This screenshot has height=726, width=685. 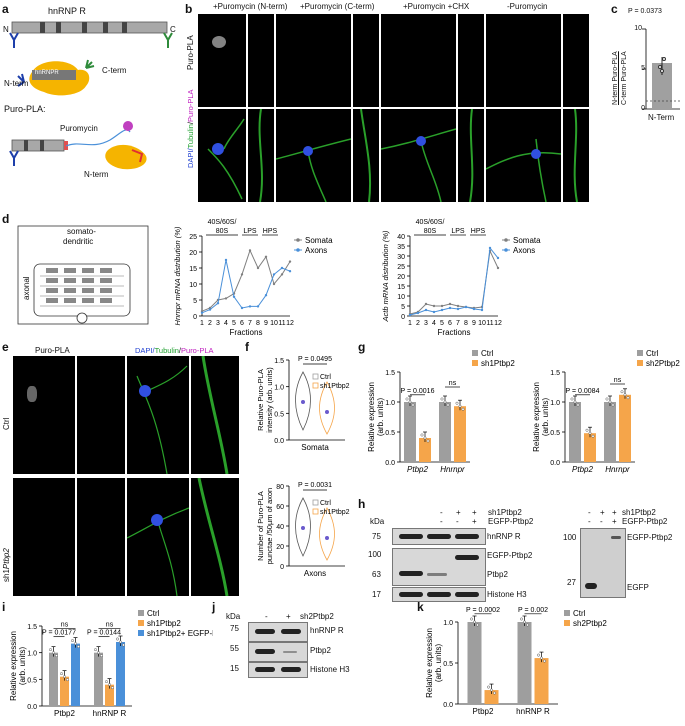 What do you see at coordinates (266, 616) in the screenshot?
I see `j-sign-1: -` at bounding box center [266, 616].